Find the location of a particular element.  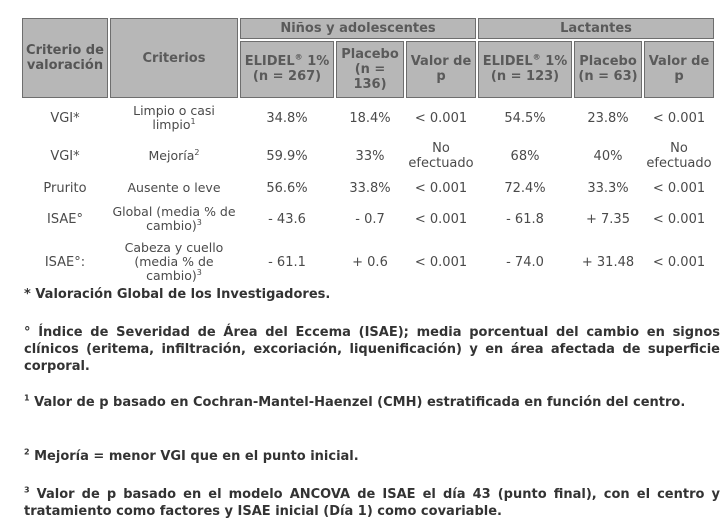

cell-ninos-elidel: 59.9% is located at coordinates (287, 156).